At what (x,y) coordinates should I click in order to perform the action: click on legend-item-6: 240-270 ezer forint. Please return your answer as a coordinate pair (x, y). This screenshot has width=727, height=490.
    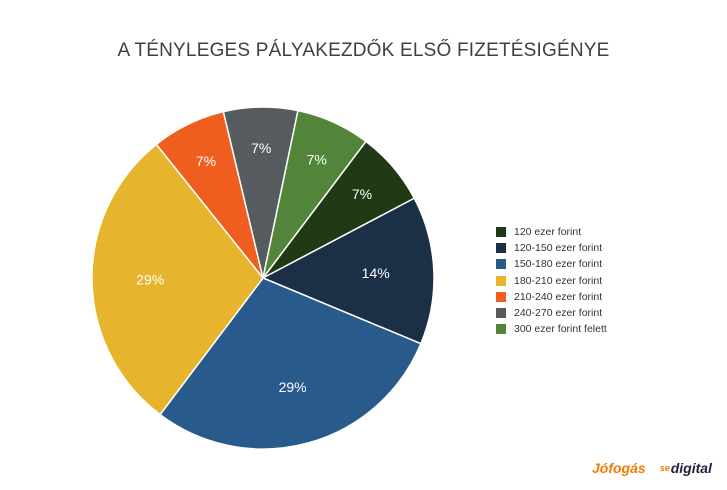
    Looking at the image, I should click on (551, 313).